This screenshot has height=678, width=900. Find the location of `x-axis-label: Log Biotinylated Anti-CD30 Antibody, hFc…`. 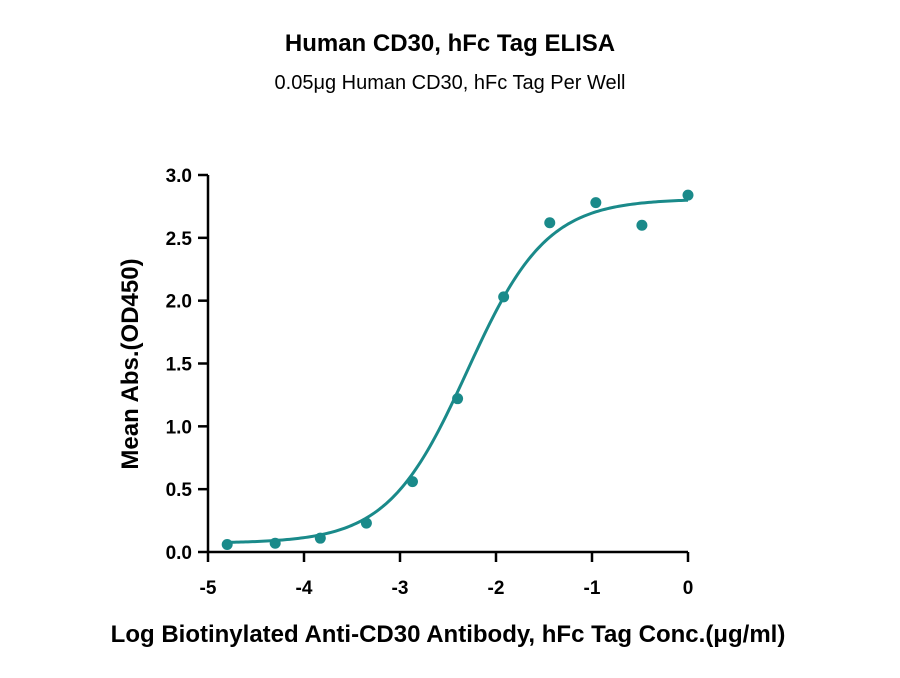

x-axis-label: Log Biotinylated Anti-CD30 Antibody, hFc… is located at coordinates (448, 634).